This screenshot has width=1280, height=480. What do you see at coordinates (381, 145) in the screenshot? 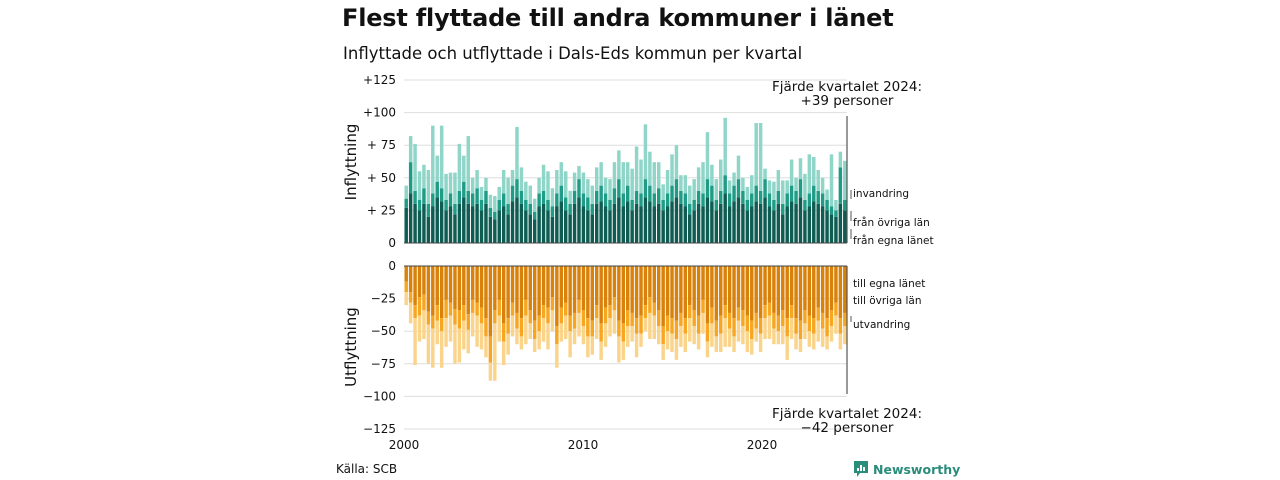
I see `y-tick-label-inflow: + 75` at bounding box center [381, 145].